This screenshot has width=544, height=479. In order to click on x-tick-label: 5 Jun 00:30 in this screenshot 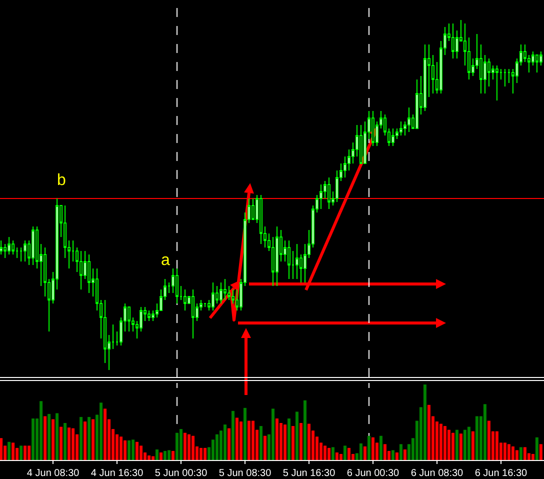, I will do `click(181, 473)`.